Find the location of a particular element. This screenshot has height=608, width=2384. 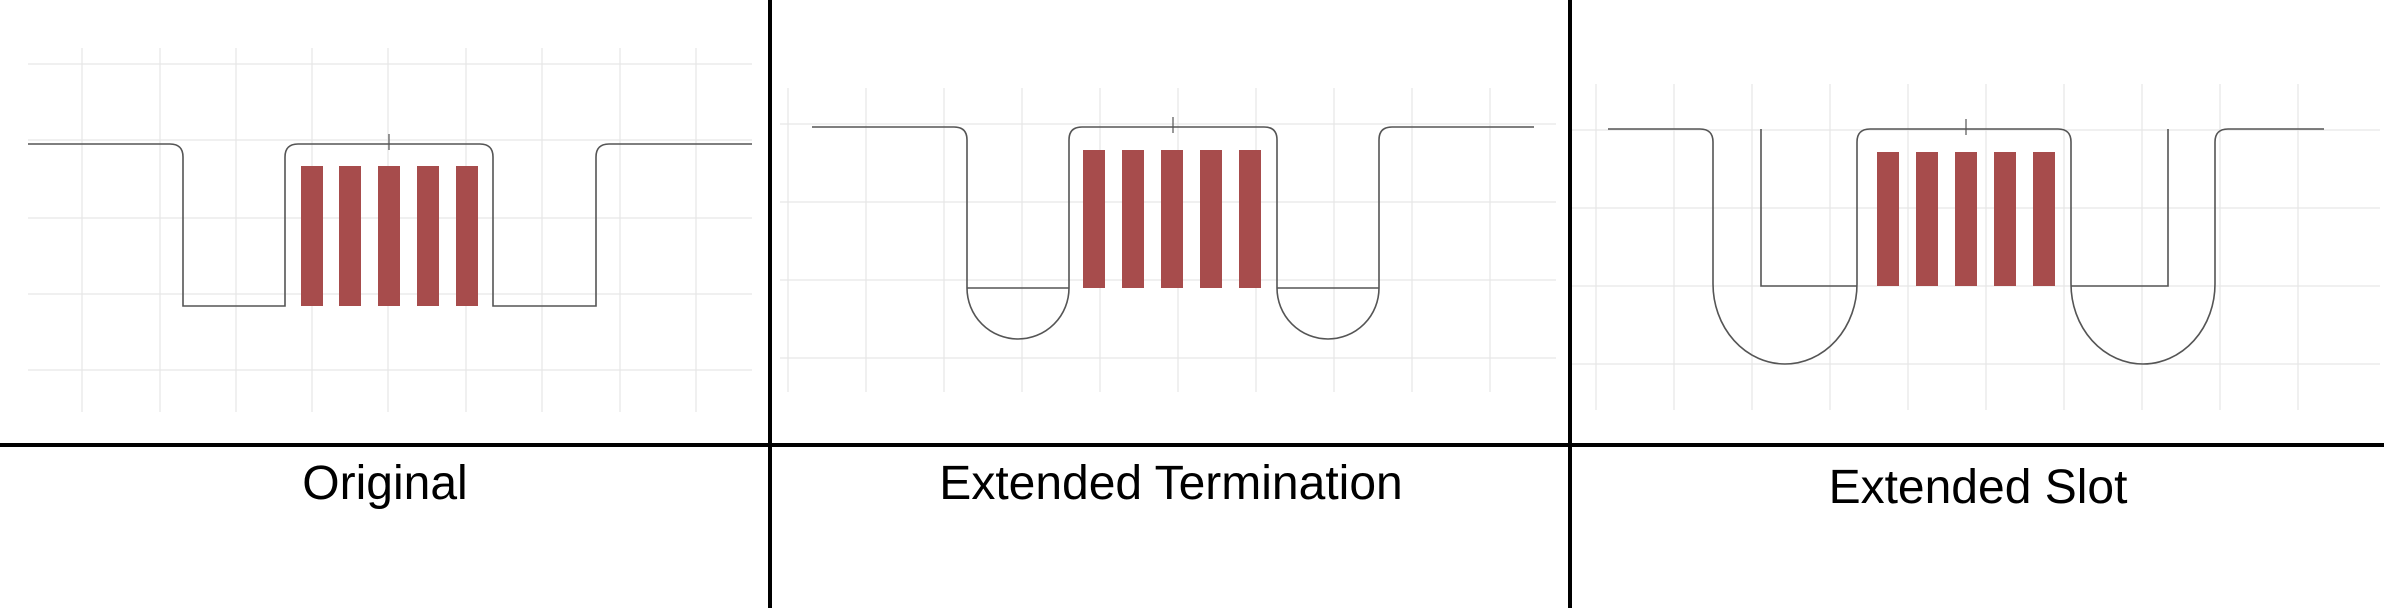

caption-extended-termination: Extended Termination is located at coordinates (1171, 483).